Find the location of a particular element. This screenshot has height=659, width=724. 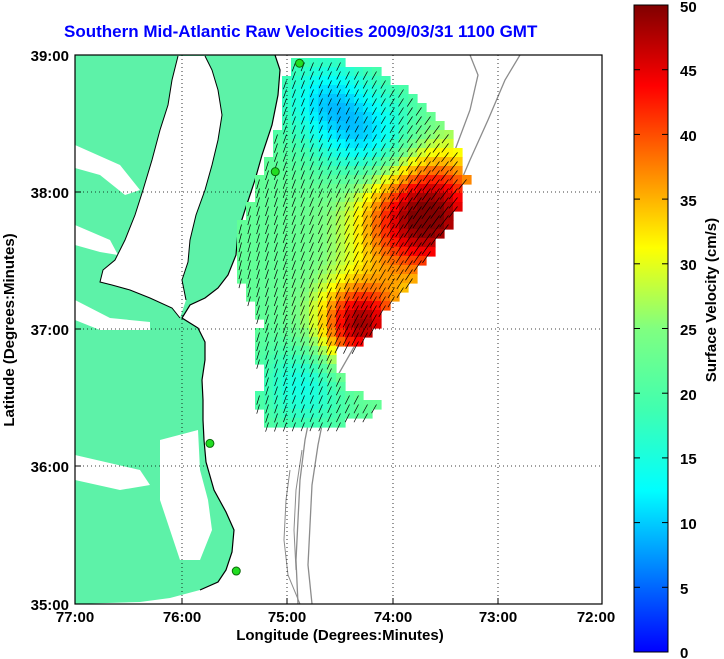

colorbar-tick-label: 25 is located at coordinates (688, 330).